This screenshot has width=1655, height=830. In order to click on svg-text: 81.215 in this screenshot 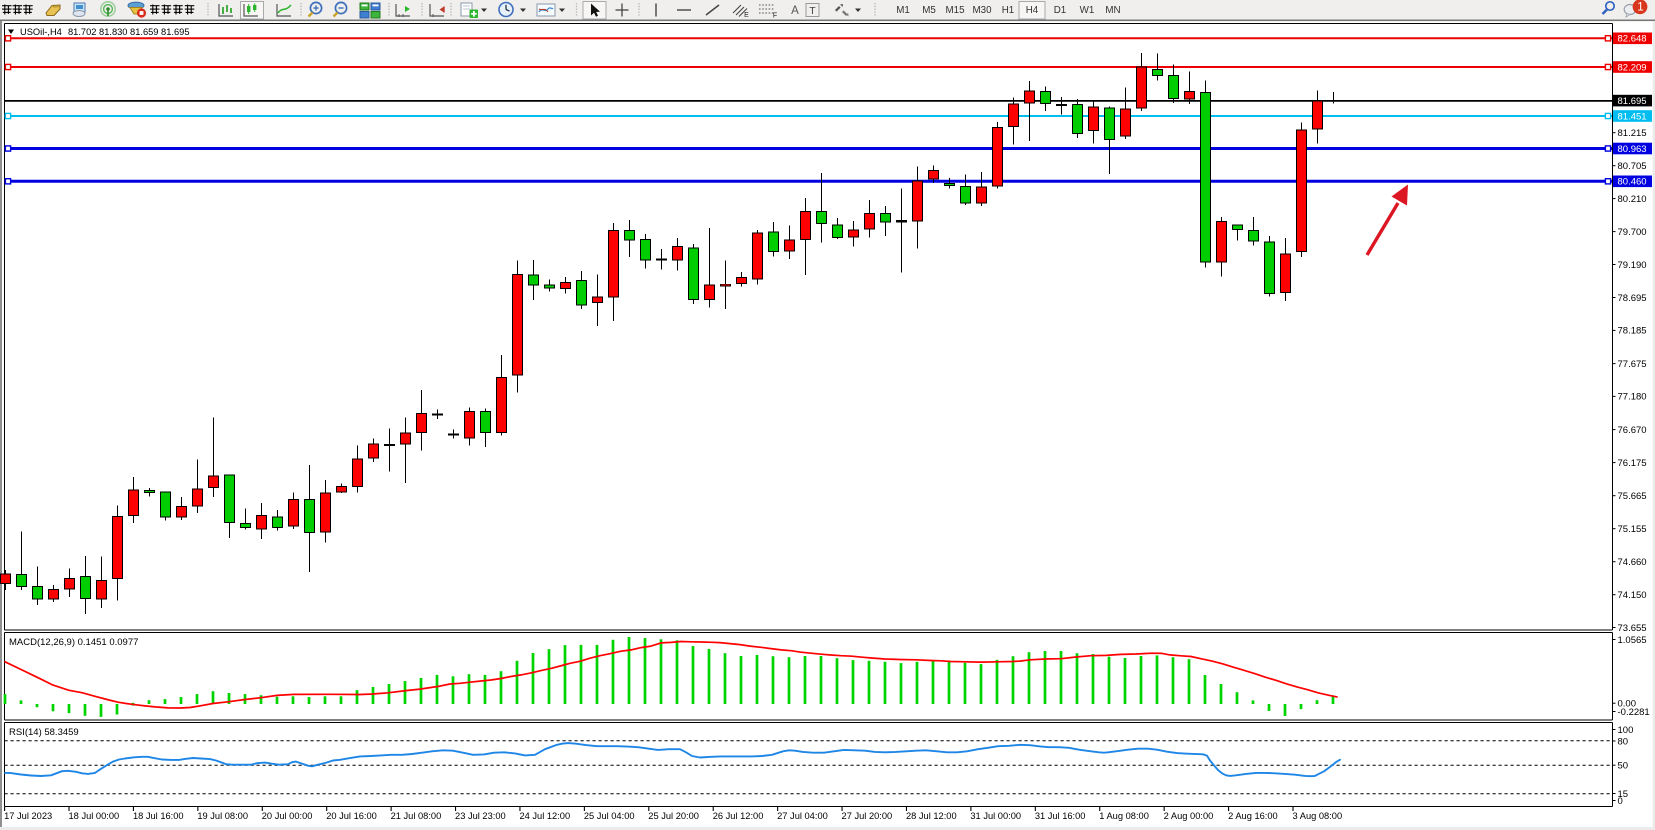, I will do `click(1632, 133)`.